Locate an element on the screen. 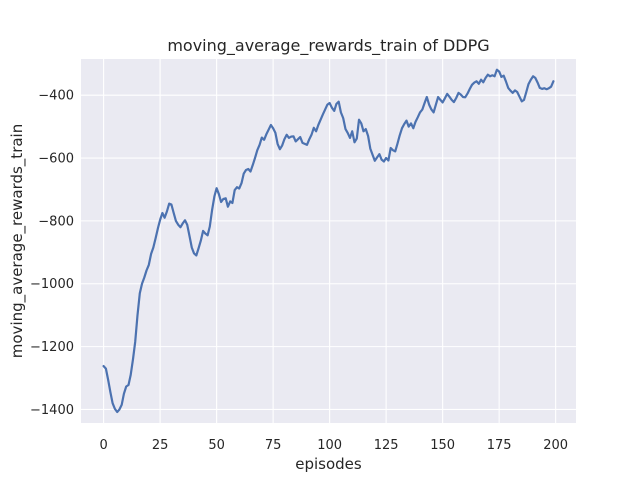 The height and width of the screenshot is (480, 640). y-axis-label: moving_average_rewards_train is located at coordinates (17, 241).